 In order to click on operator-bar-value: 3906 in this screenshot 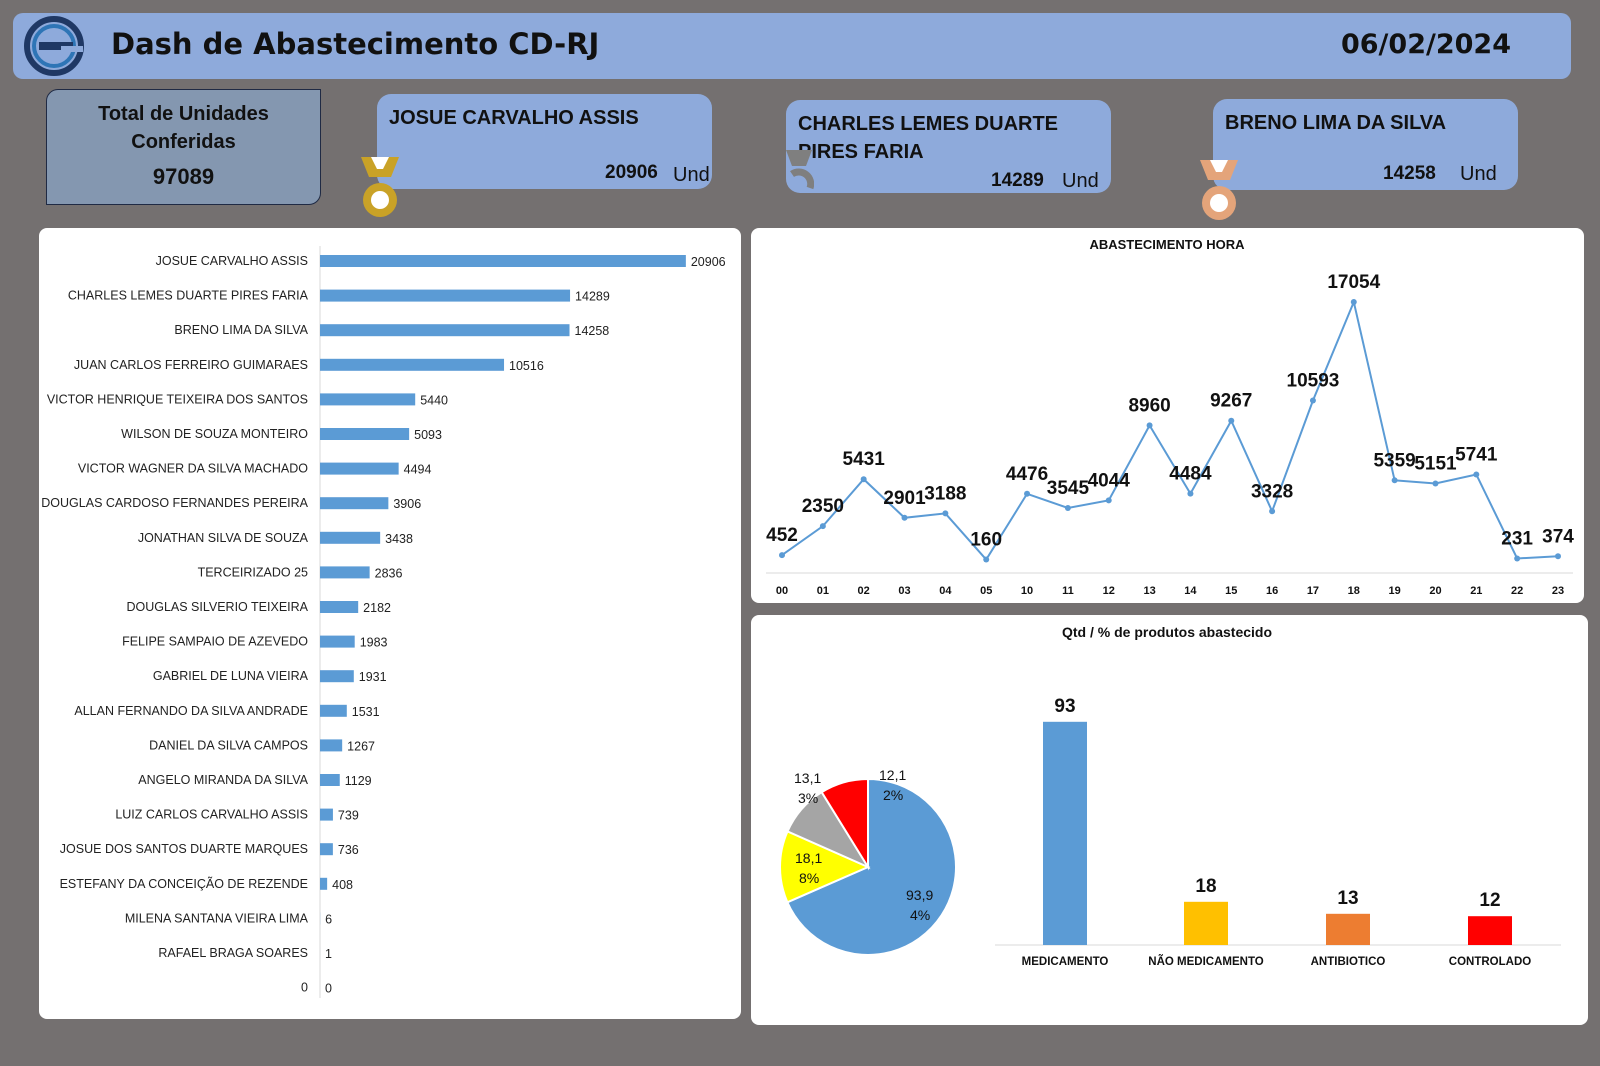, I will do `click(407, 504)`.